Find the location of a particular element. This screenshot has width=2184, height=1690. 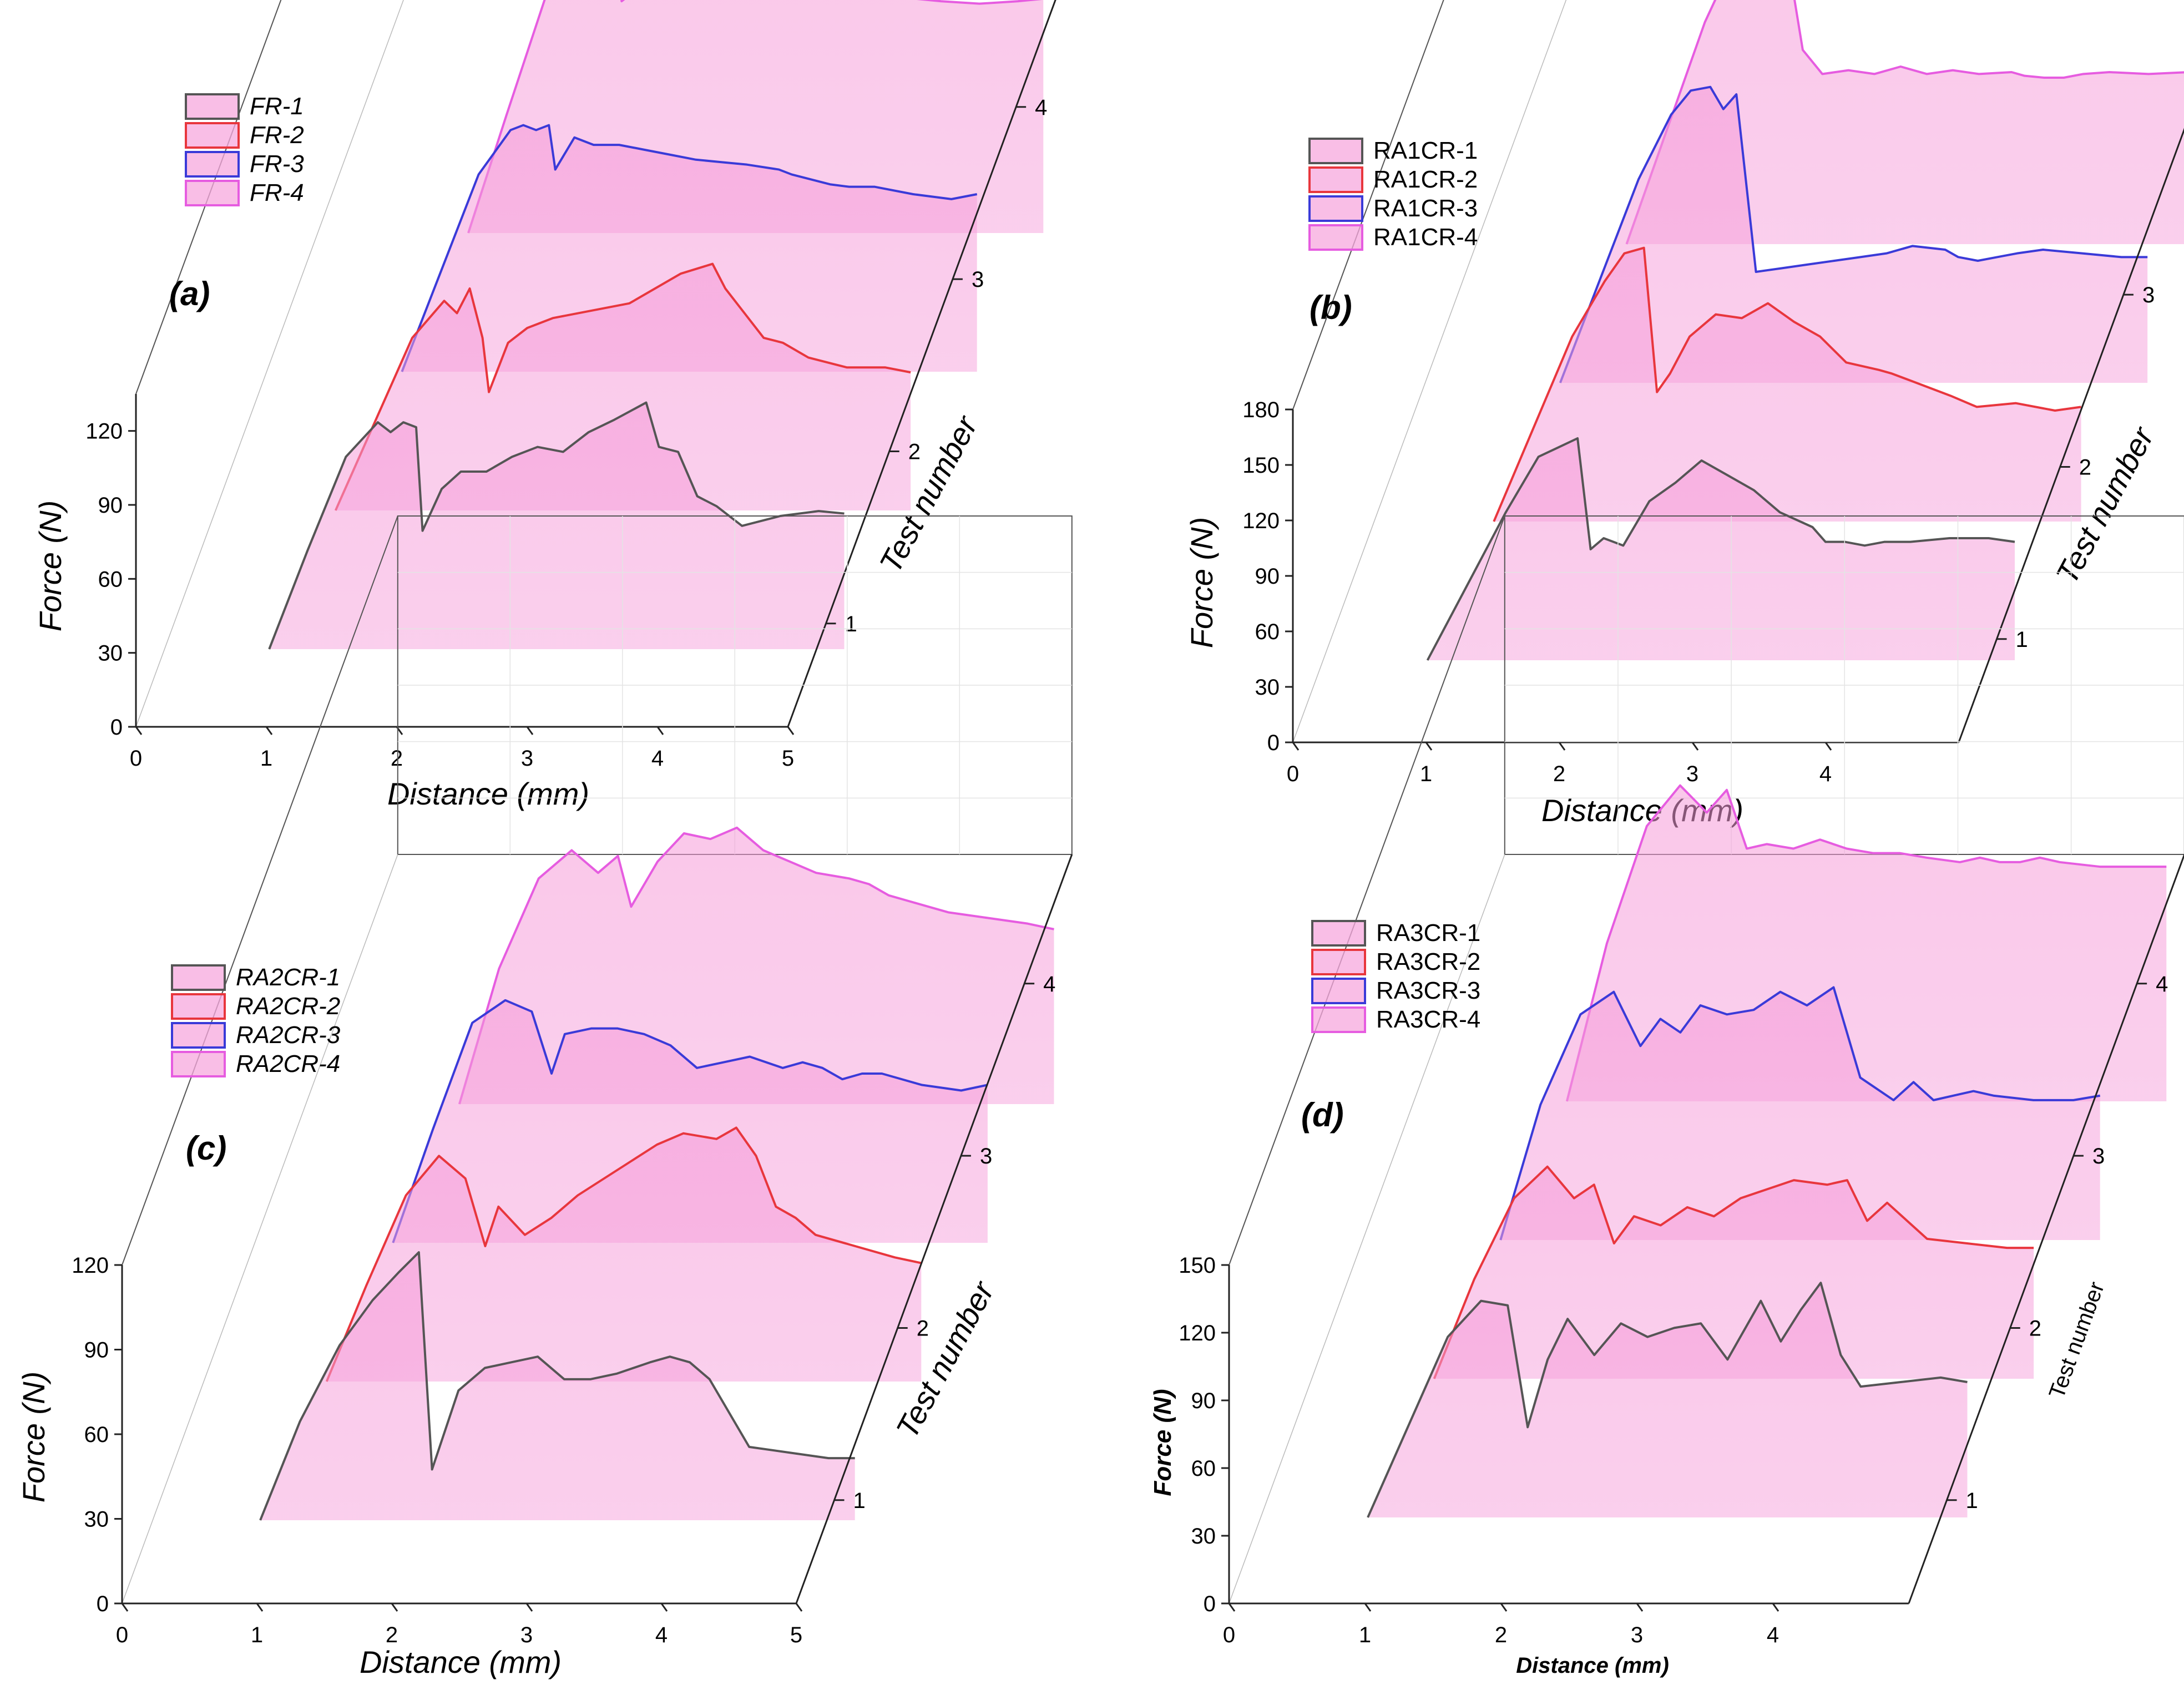

legend-label-FR-1: FR-1 is located at coordinates (277, 106).